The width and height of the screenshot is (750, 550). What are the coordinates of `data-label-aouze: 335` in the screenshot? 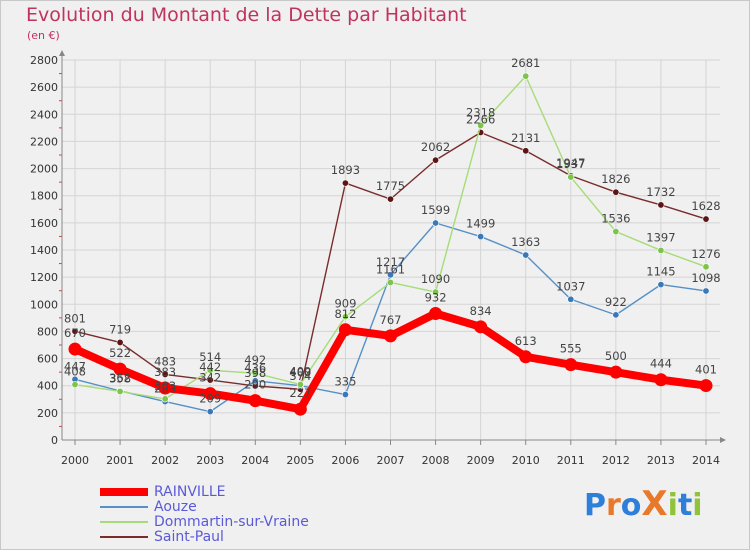 It's located at (345, 382).